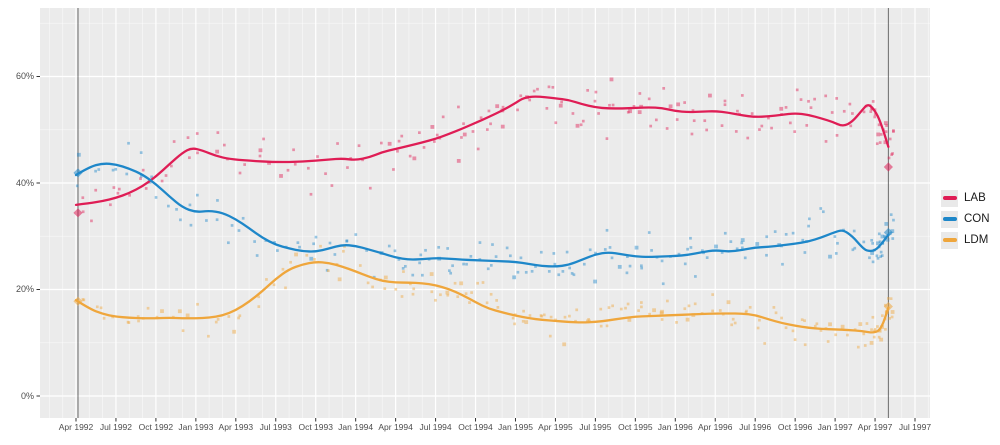  What do you see at coordinates (475, 427) in the screenshot?
I see `x-tick-label: Oct 1994` at bounding box center [475, 427].